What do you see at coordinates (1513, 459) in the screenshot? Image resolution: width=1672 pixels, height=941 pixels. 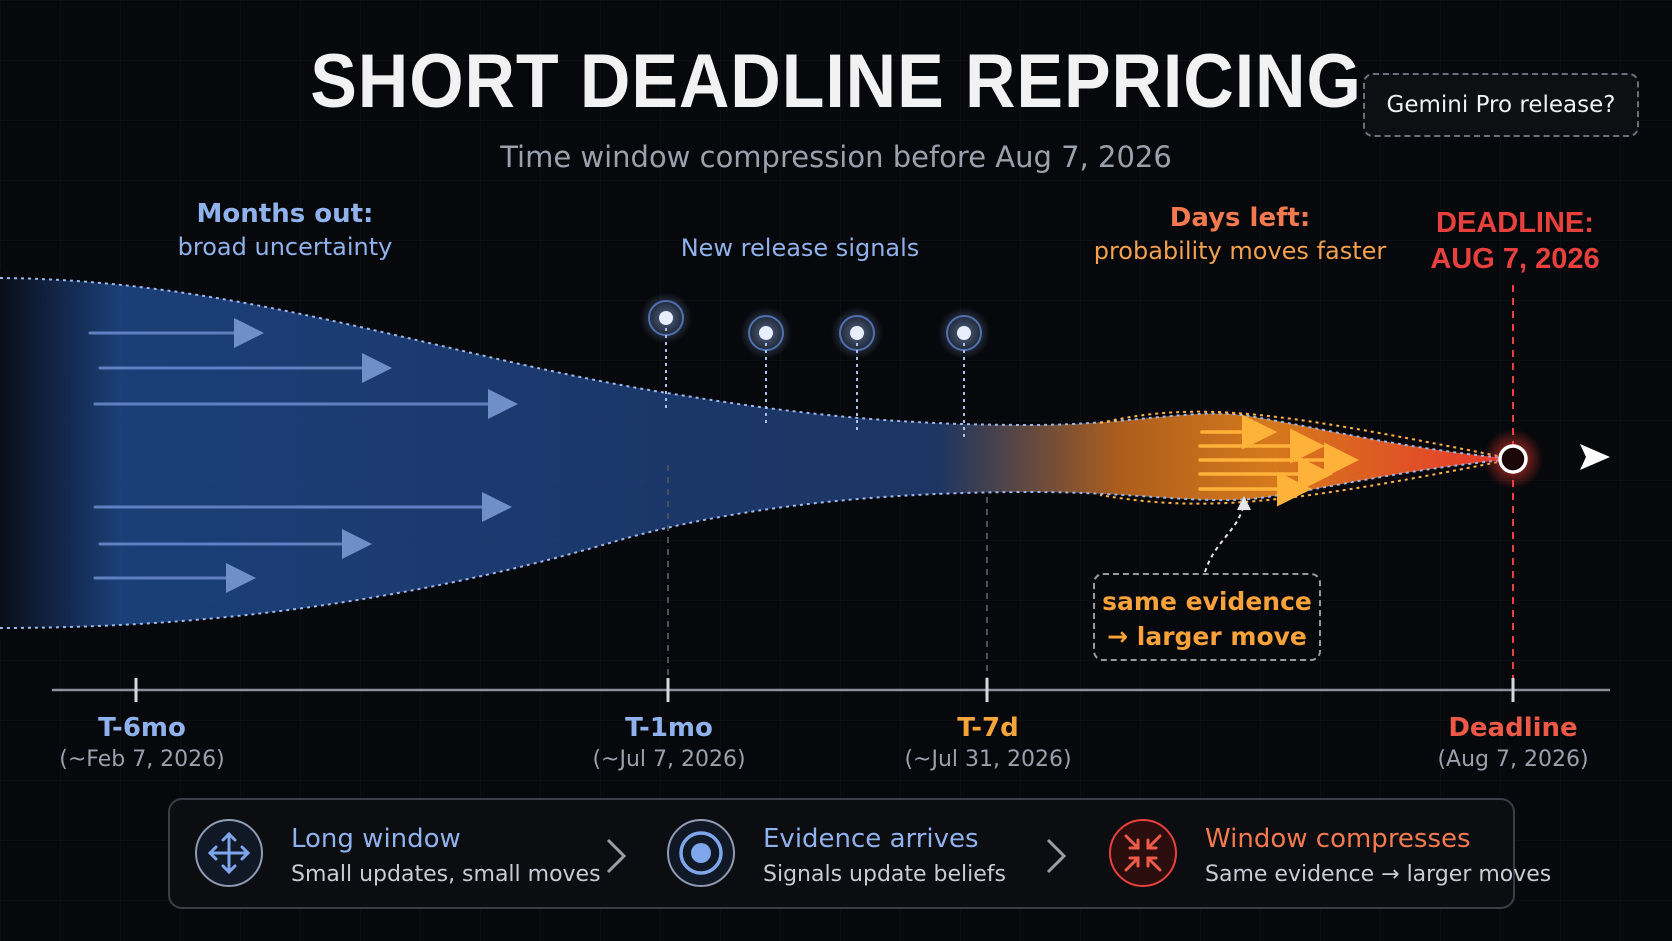 I see `deadline-marker` at bounding box center [1513, 459].